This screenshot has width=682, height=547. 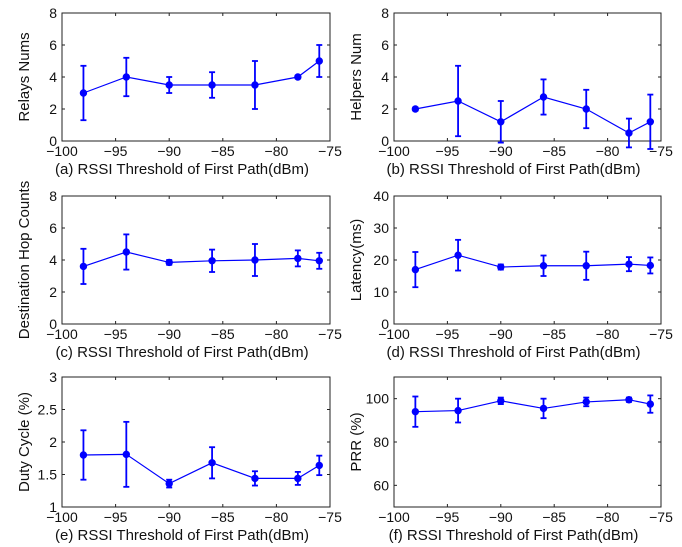 What do you see at coordinates (53, 377) in the screenshot?
I see `y-tick-label: 3` at bounding box center [53, 377].